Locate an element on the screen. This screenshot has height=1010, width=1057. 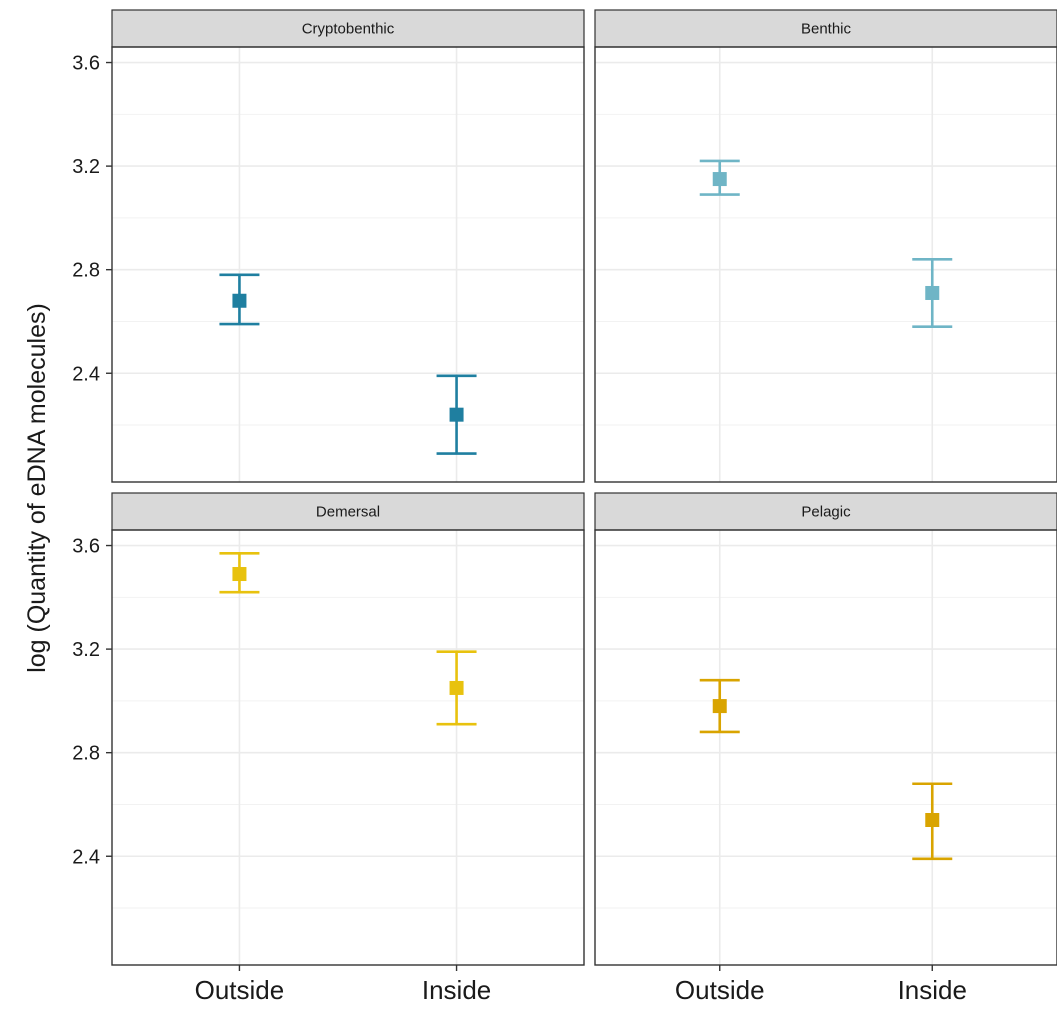
facet-strip-pelagic is located at coordinates (825, 511).